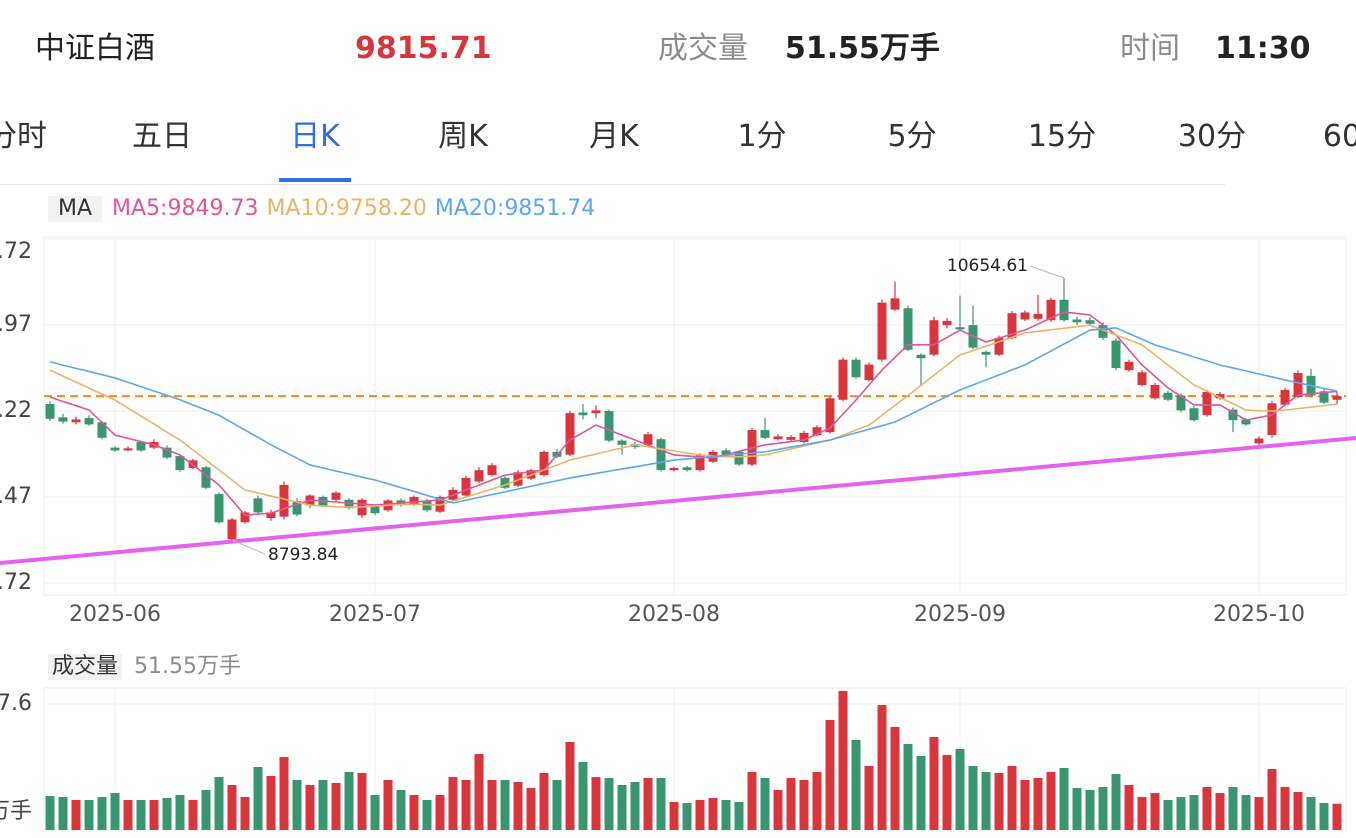 The width and height of the screenshot is (1356, 838). What do you see at coordinates (1047, 272) in the screenshot?
I see `leader-line` at bounding box center [1047, 272].